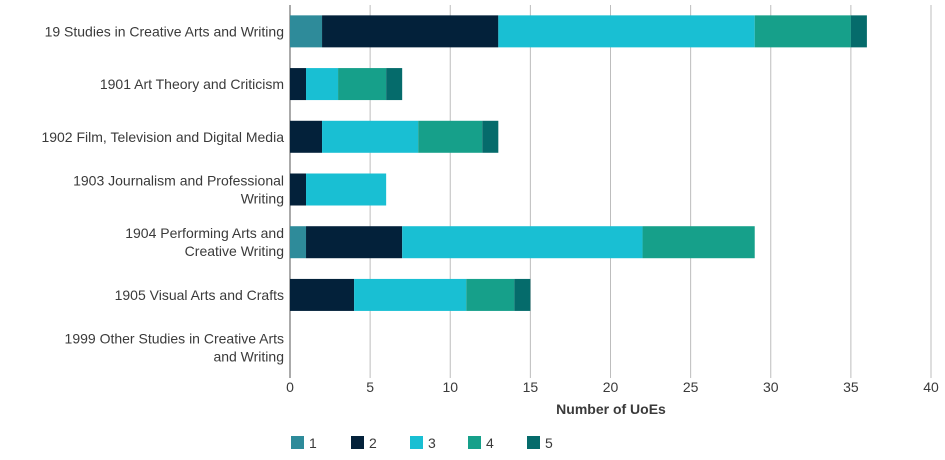 The image size is (945, 460). What do you see at coordinates (234, 251) in the screenshot?
I see `category-label: Creative Writing` at bounding box center [234, 251].